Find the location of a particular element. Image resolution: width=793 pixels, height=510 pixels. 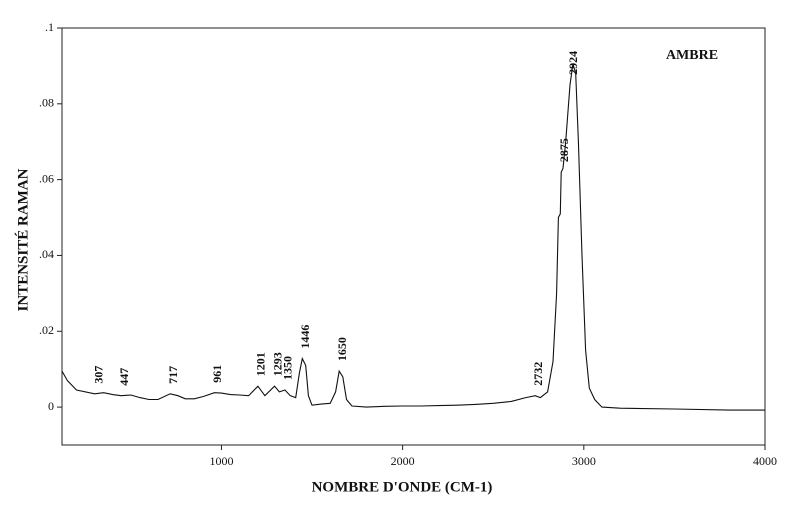

x-tick-label: 3000 is located at coordinates (584, 461).